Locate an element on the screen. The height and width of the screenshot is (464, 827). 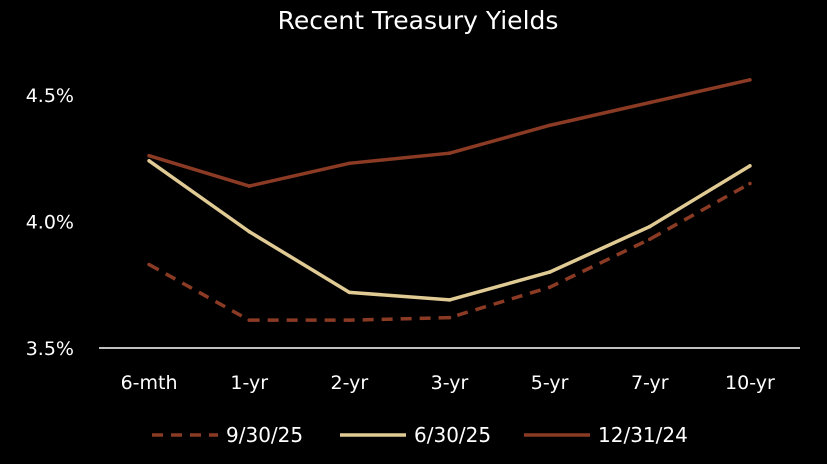
y-axis-ticks: 3.5% 4.0% 4.5% is located at coordinates (50, 222).